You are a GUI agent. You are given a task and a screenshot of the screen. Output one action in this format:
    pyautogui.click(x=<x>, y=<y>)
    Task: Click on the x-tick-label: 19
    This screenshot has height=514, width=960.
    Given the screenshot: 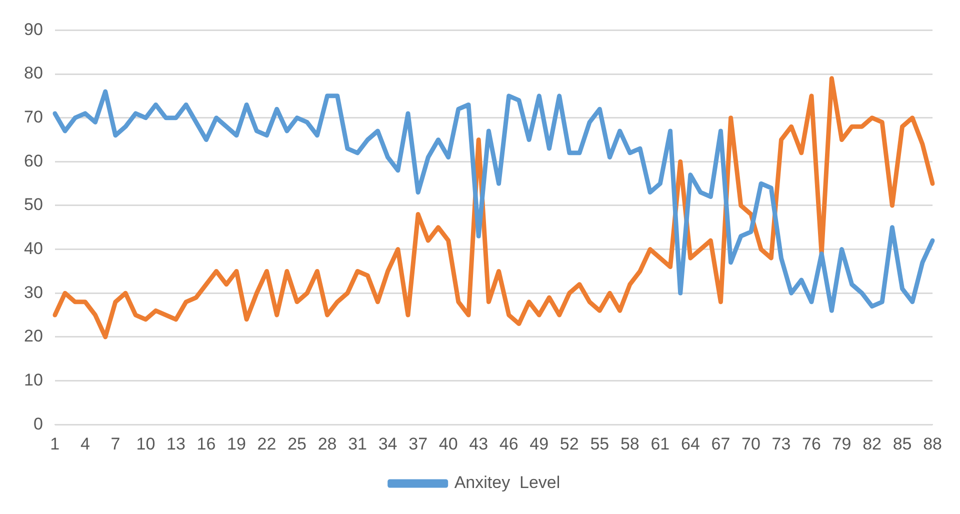 What is the action you would take?
    pyautogui.click(x=236, y=444)
    